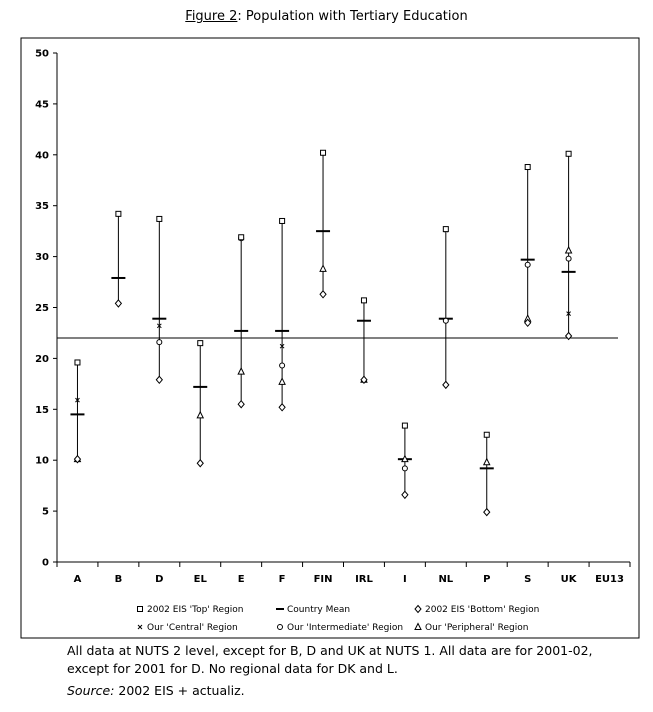 The width and height of the screenshot is (653, 712). I want to click on legend-label: 2002 EIS 'Top' Region, so click(195, 610).